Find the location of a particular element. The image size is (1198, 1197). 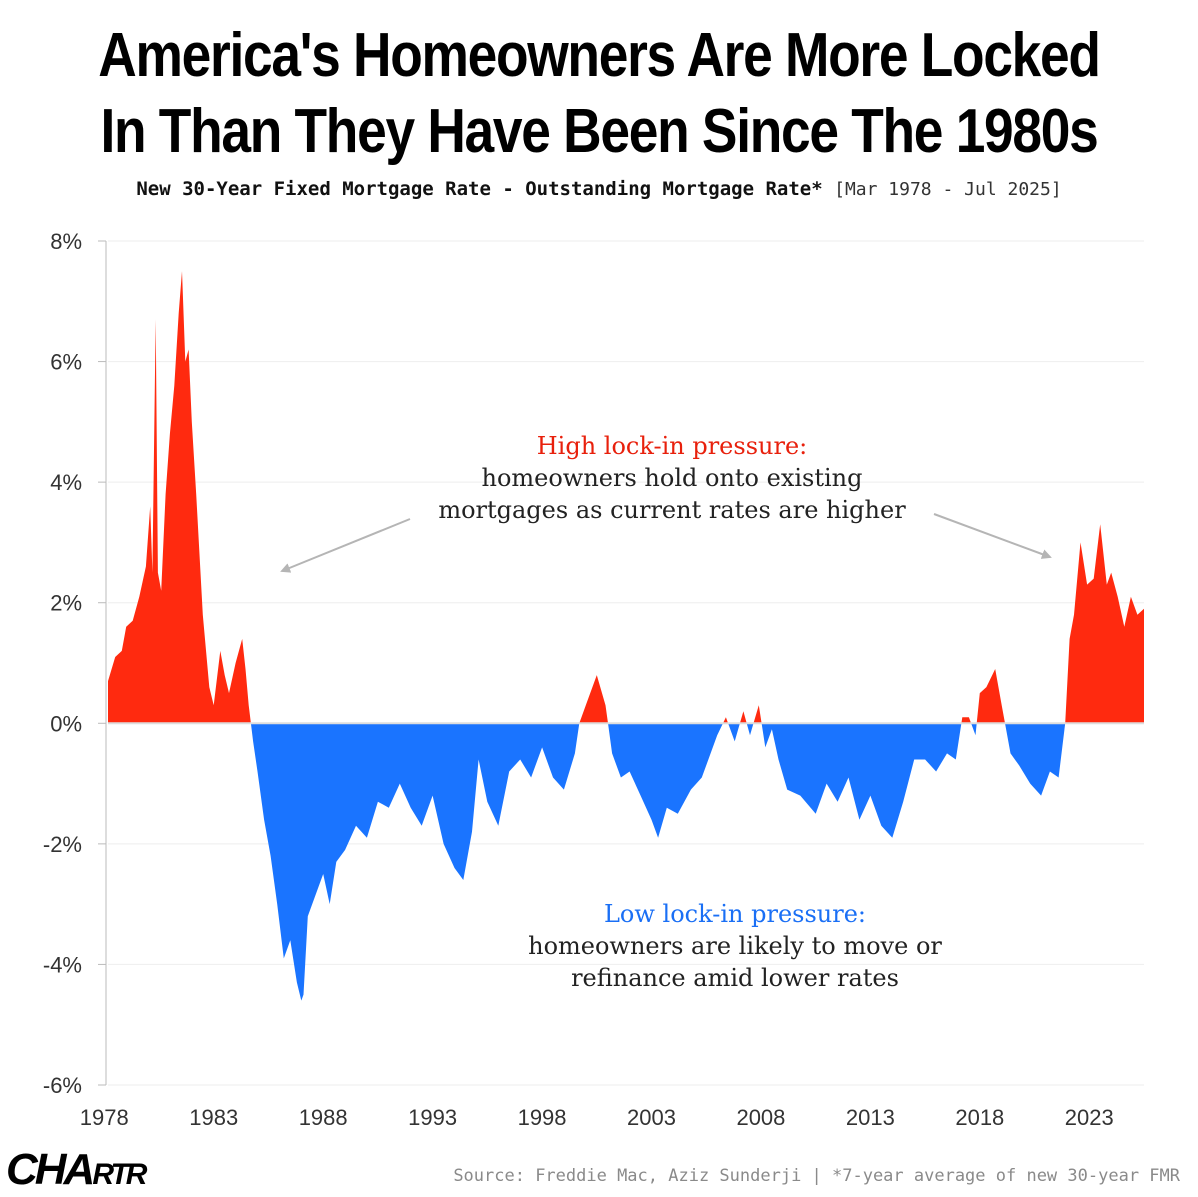

x-tick-label: 1983 is located at coordinates (213, 1117).